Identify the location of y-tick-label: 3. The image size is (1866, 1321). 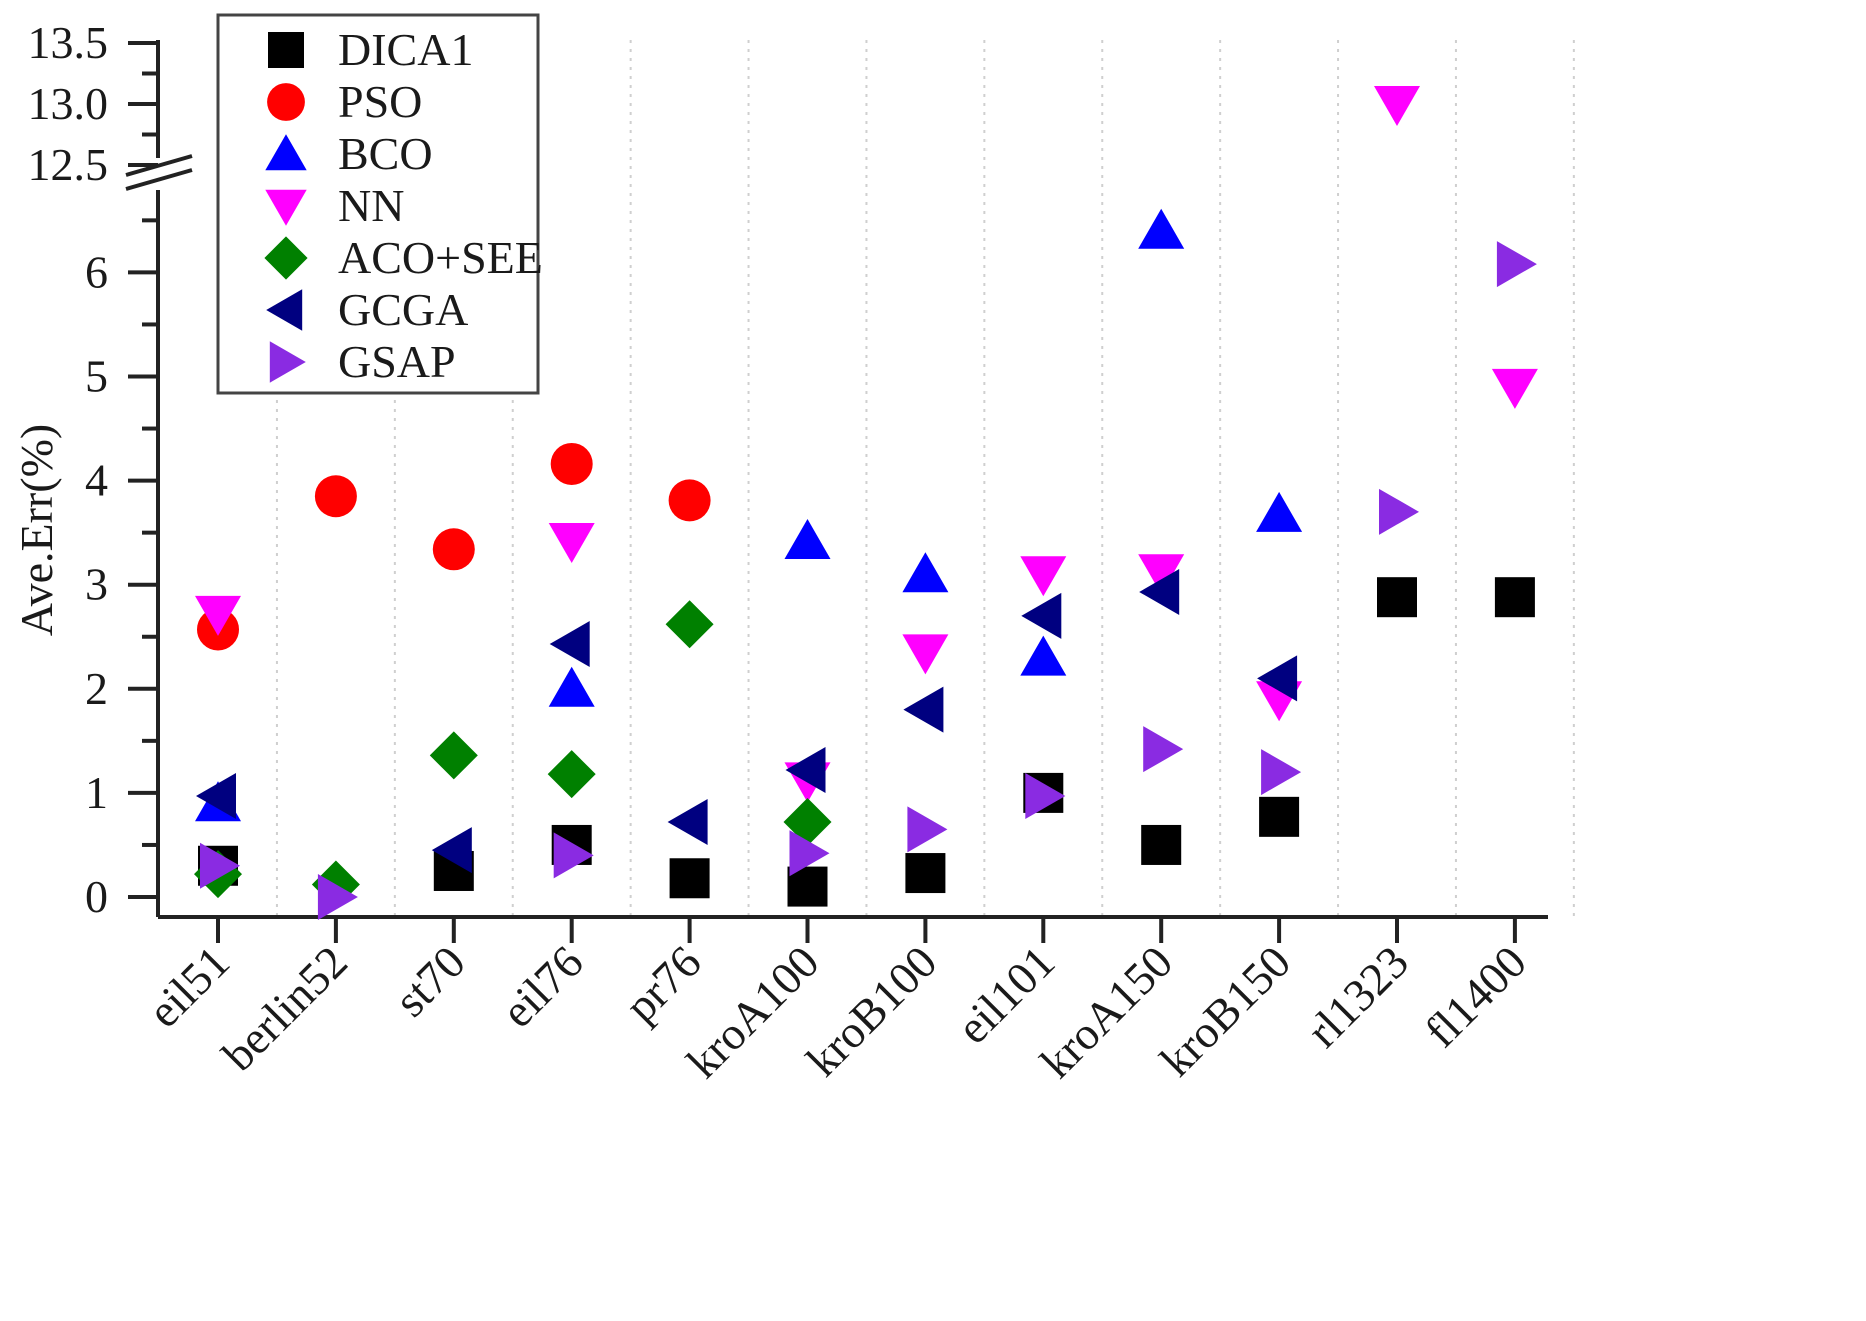
(96, 584).